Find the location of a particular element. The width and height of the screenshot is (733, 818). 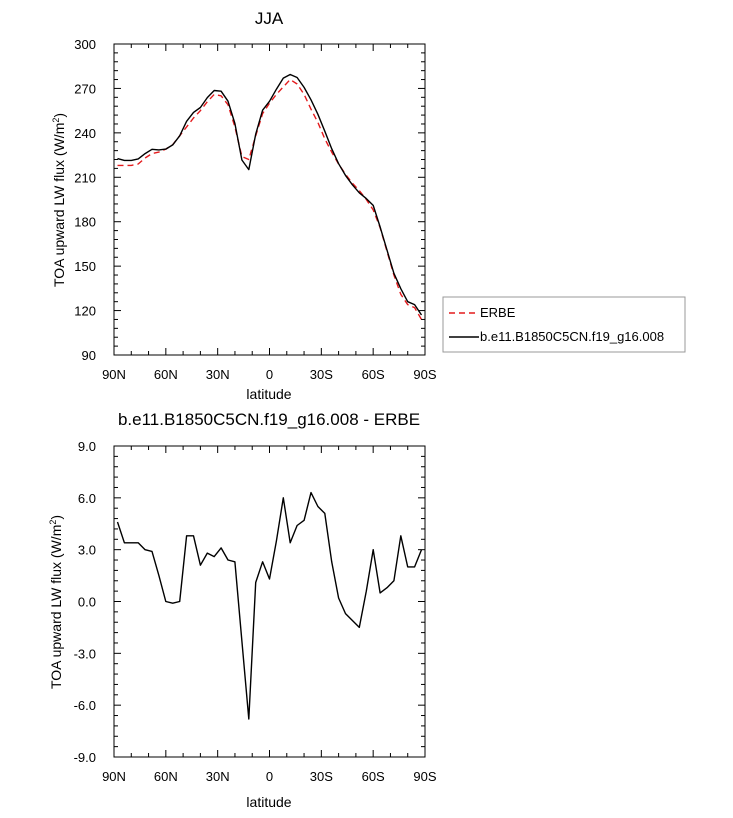

erbe-series-line is located at coordinates (270, 199).